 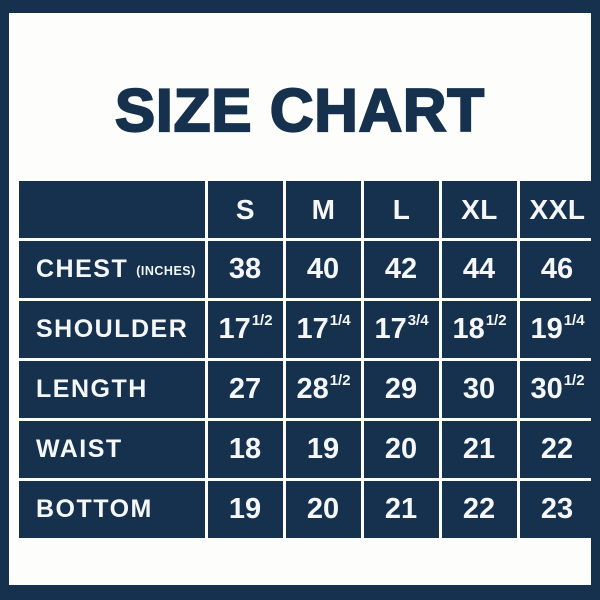 I want to click on cell-value: 38, so click(x=245, y=269).